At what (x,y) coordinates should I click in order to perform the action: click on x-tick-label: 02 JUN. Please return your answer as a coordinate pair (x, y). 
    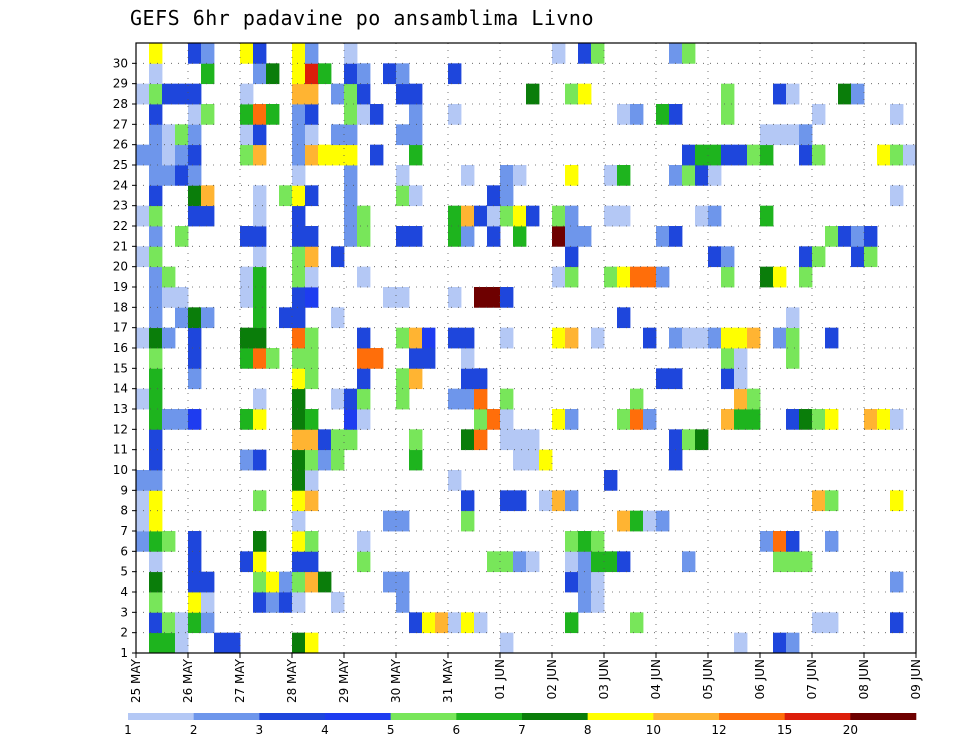
    Looking at the image, I should click on (552, 679).